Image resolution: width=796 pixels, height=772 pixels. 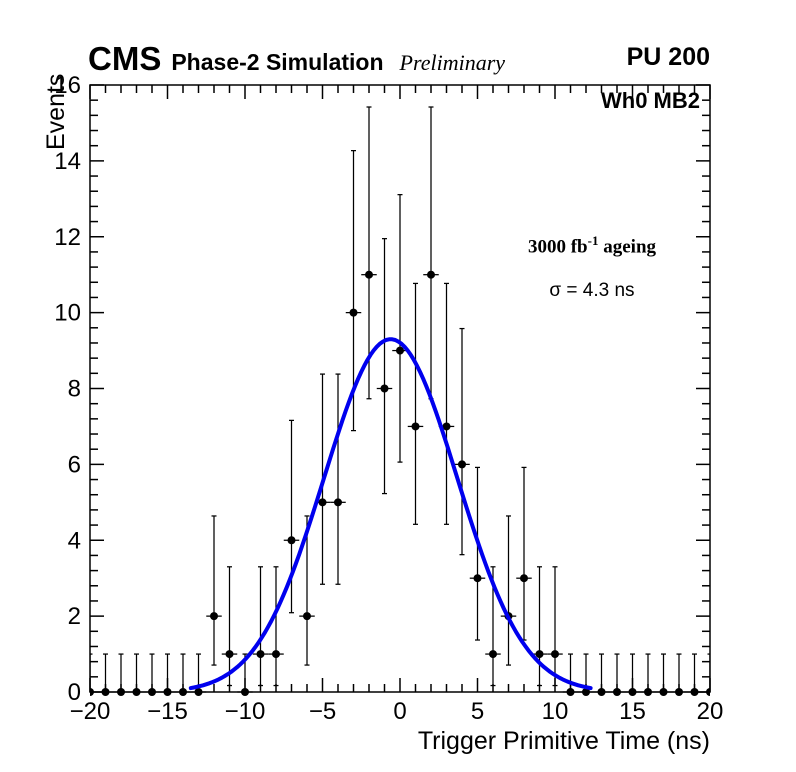 What do you see at coordinates (710, 711) in the screenshot?
I see `x-tick-label: 20` at bounding box center [710, 711].